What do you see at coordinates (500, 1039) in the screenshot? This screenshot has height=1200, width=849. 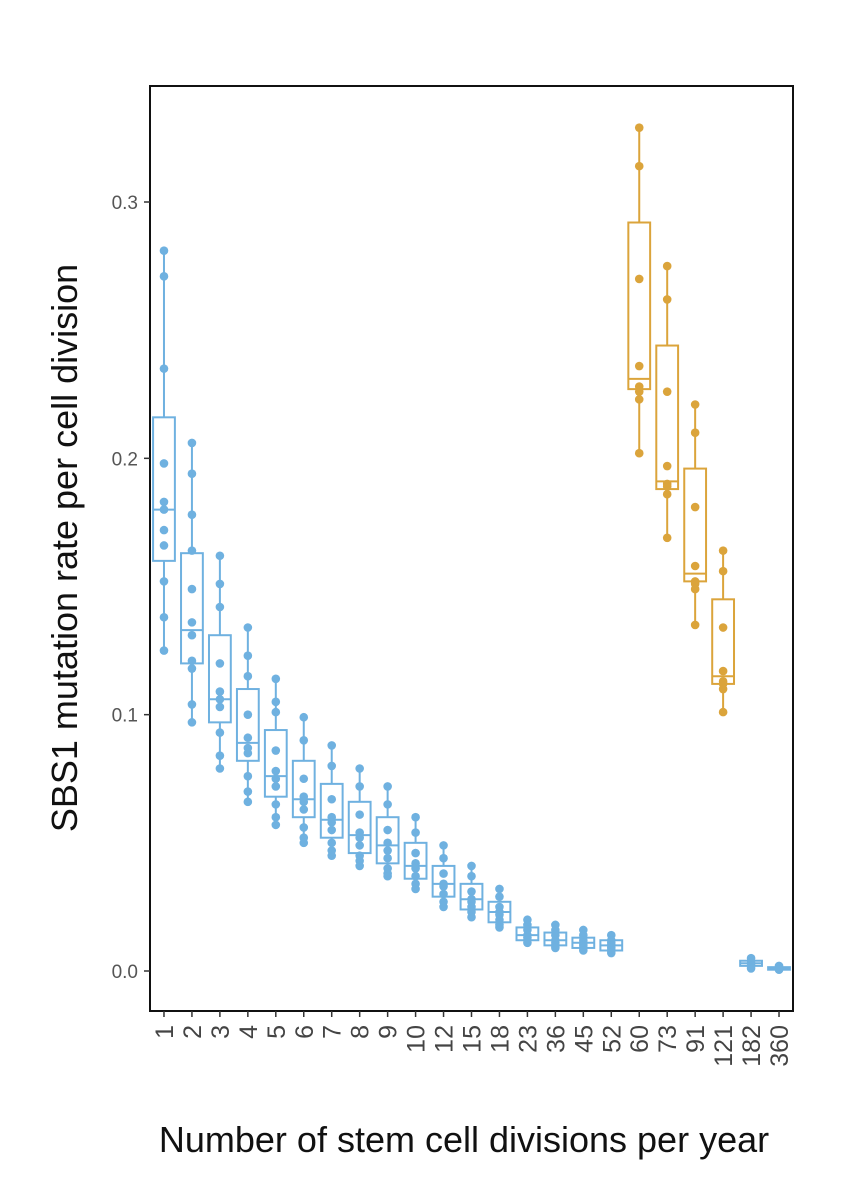 I see `x-tick-label: 18` at bounding box center [500, 1039].